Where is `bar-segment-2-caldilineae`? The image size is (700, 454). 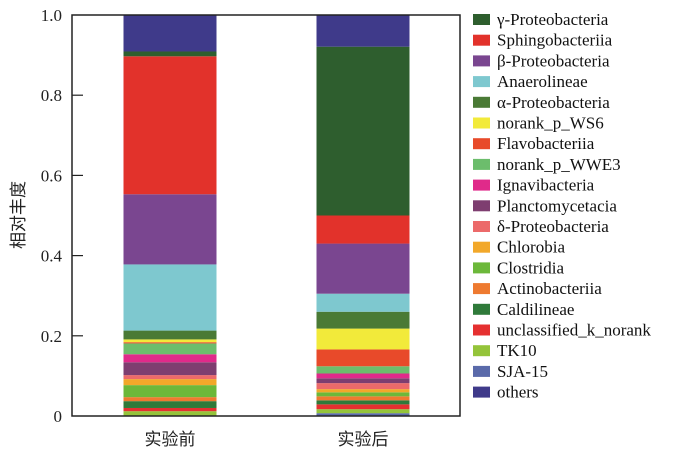 bar-segment-2-caldilineae is located at coordinates (363, 402).